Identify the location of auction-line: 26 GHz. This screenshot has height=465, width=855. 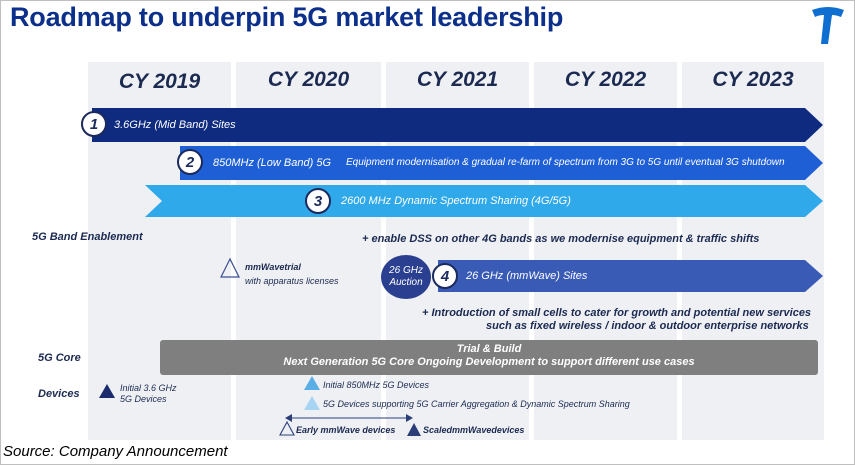
(406, 270).